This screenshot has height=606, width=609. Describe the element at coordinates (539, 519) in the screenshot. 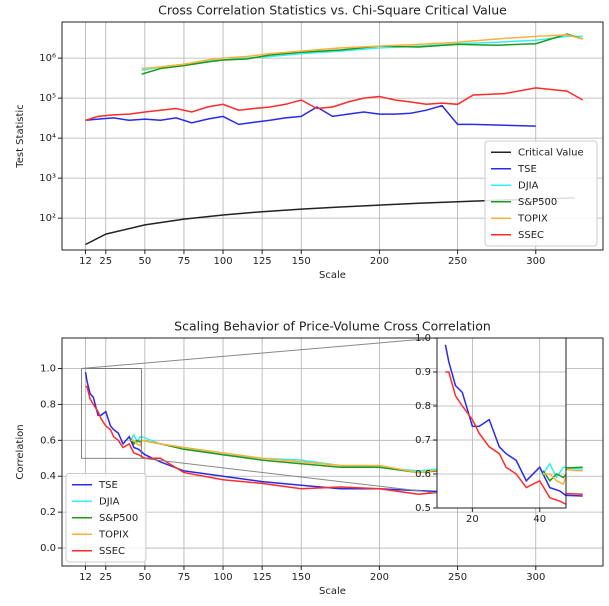

I see `x-tick-label: 40` at that location.